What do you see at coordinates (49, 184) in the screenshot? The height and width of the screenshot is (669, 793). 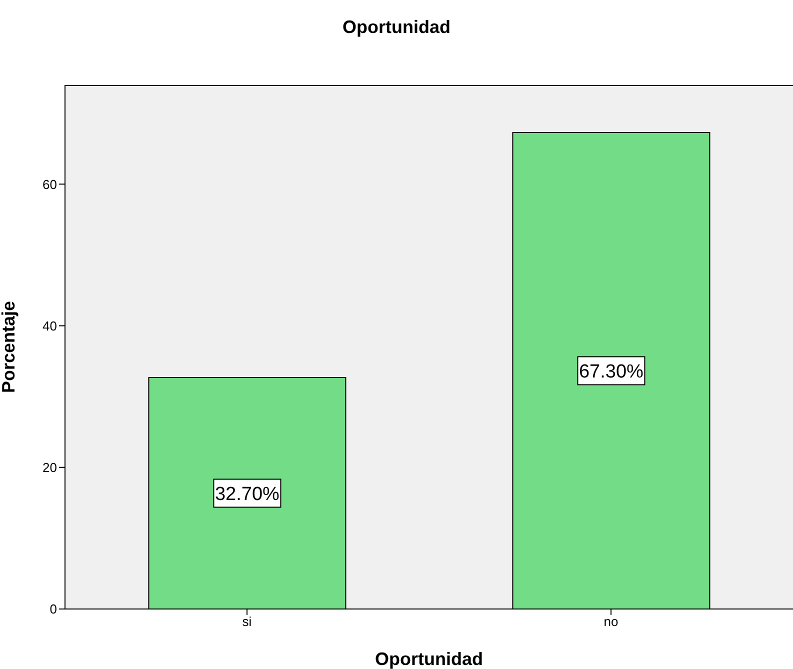 I see `y-tick-label: 60` at bounding box center [49, 184].